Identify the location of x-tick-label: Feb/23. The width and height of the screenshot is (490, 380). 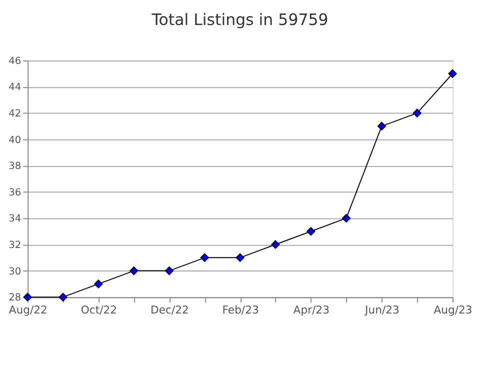
(240, 309).